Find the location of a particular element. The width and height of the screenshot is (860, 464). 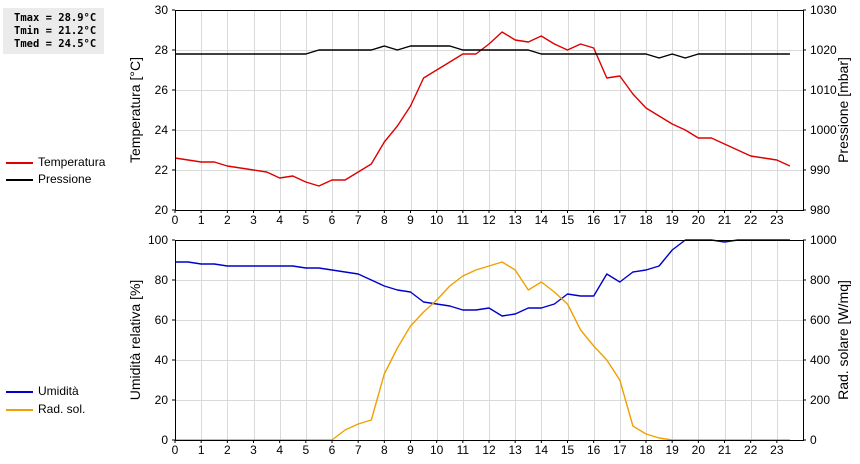

legend-item-umidita: Umidità is located at coordinates (71, 392).